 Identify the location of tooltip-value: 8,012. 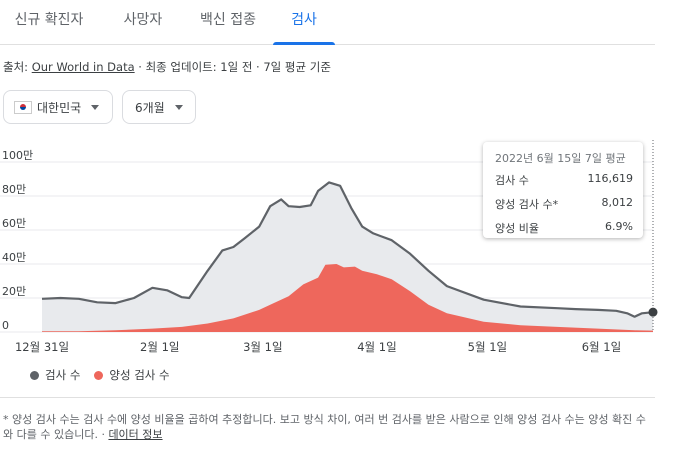
(617, 202).